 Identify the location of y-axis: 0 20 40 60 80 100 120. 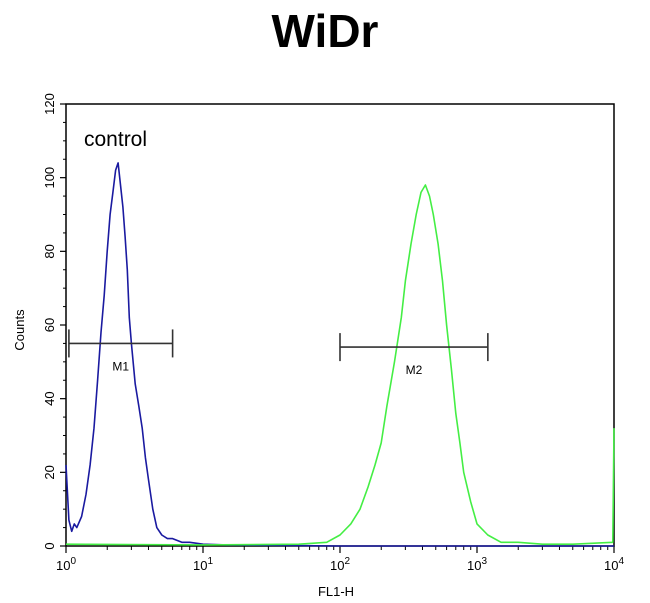
(54, 321).